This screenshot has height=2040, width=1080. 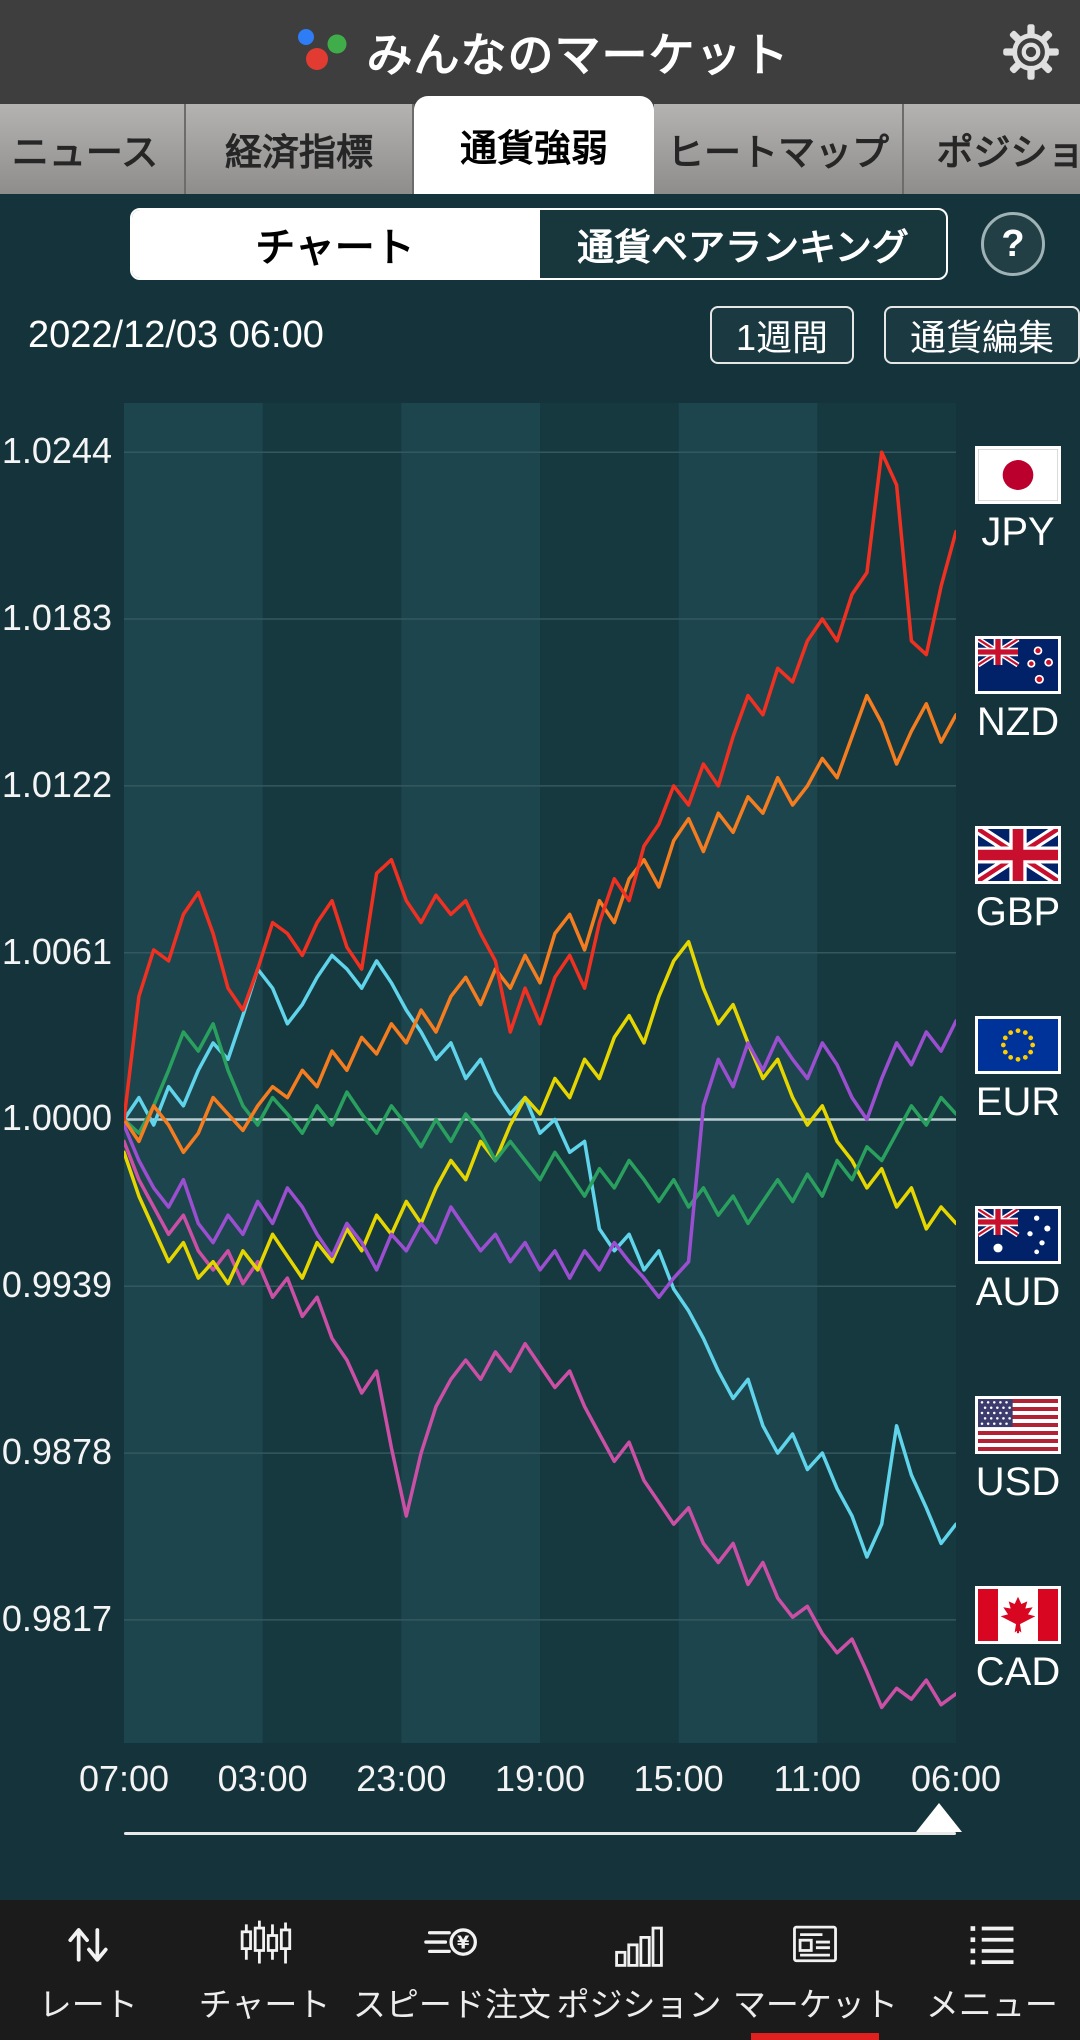 I want to click on series-GBP, so click(x=540, y=1159).